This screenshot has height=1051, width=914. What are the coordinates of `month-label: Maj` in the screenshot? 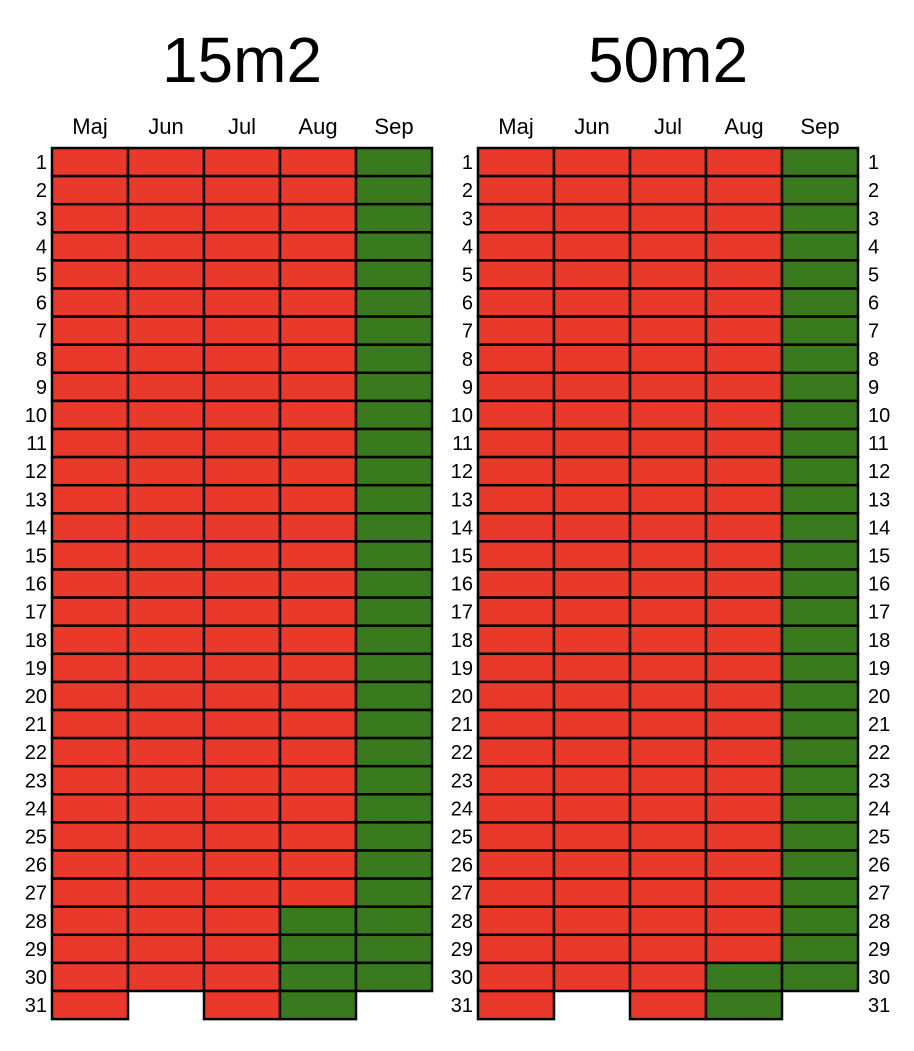 It's located at (515, 126).